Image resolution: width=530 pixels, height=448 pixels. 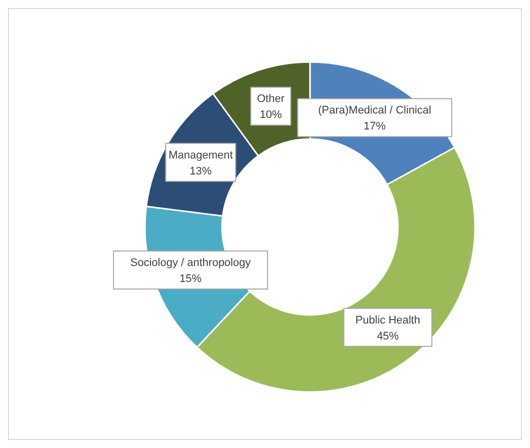 What do you see at coordinates (375, 126) in the screenshot?
I see `data-label: 17%` at bounding box center [375, 126].